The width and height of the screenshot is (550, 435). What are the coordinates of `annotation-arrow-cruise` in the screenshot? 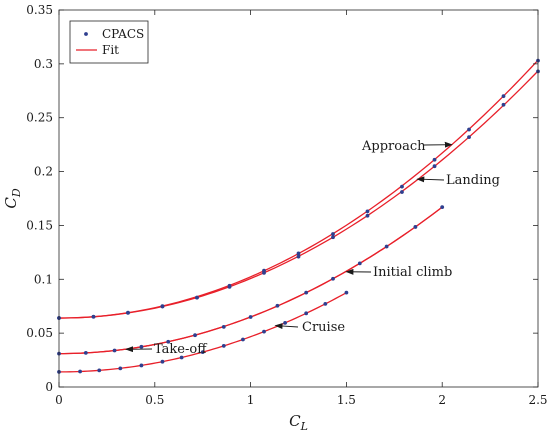 It's located at (286, 326).